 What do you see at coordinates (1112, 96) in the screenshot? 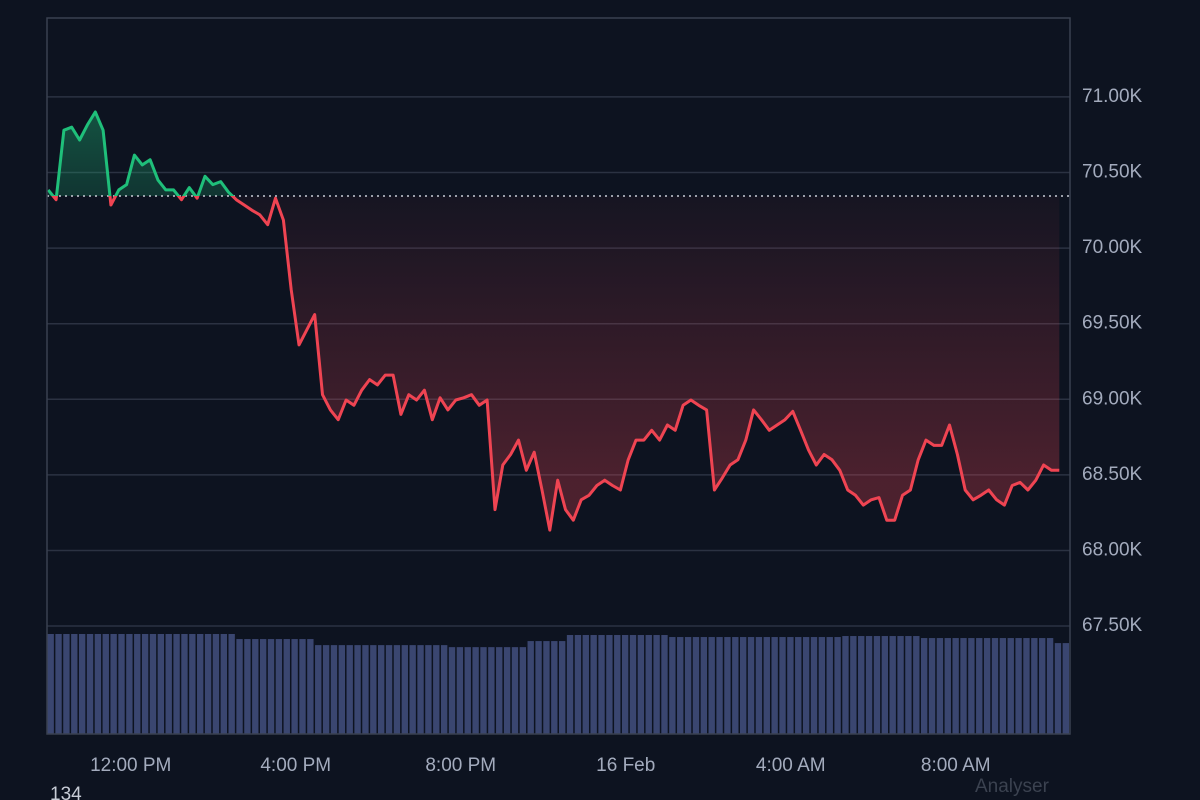
I see `y-tick-label: 71.00K` at bounding box center [1112, 96].